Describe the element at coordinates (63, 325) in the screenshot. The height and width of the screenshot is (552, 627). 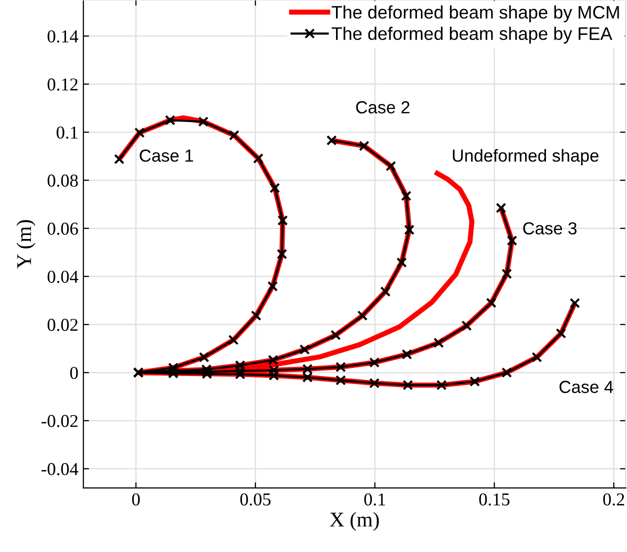
I see `y-tick-label: 0.02` at that location.